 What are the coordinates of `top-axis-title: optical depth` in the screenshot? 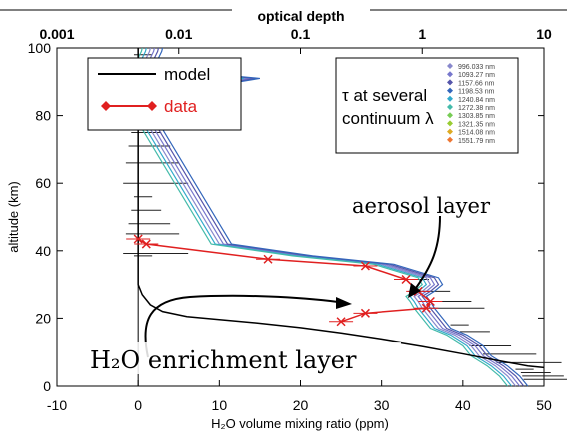 It's located at (300, 16).